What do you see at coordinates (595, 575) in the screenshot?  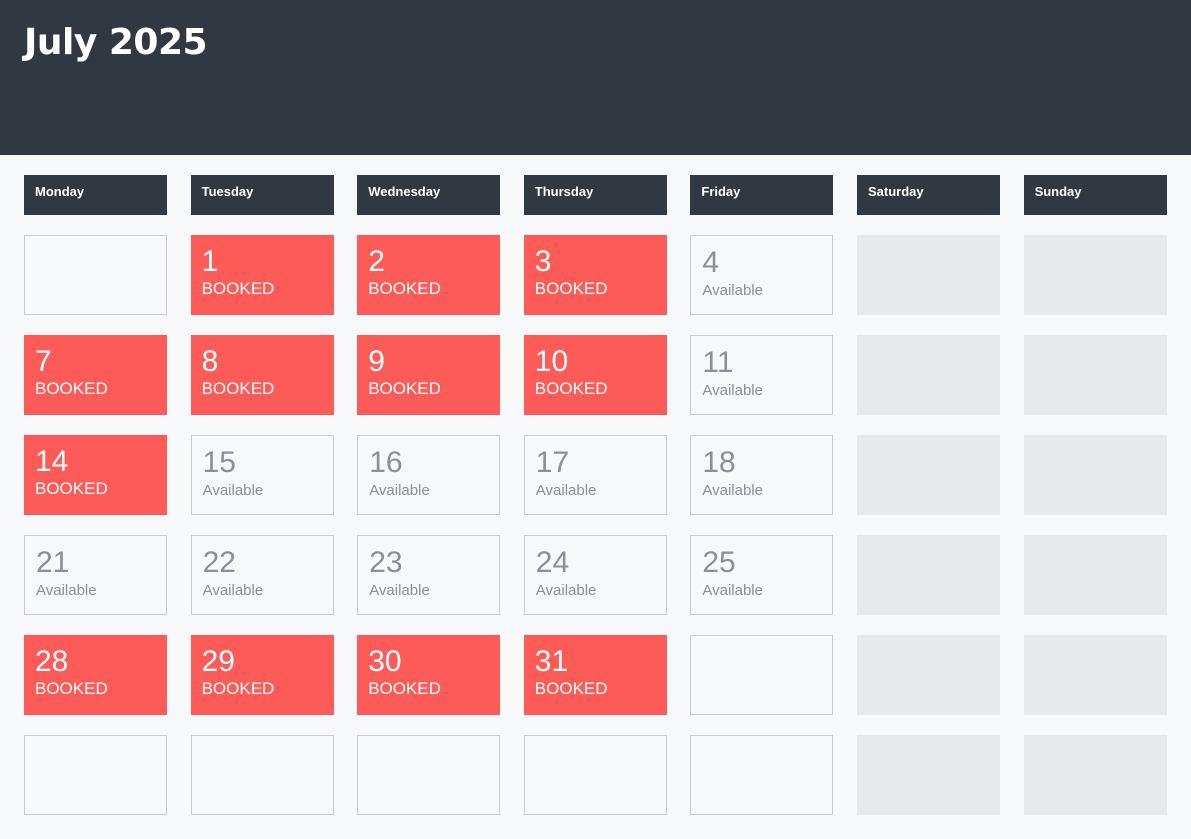 I see `calendar-day-cell: 24 Available` at bounding box center [595, 575].